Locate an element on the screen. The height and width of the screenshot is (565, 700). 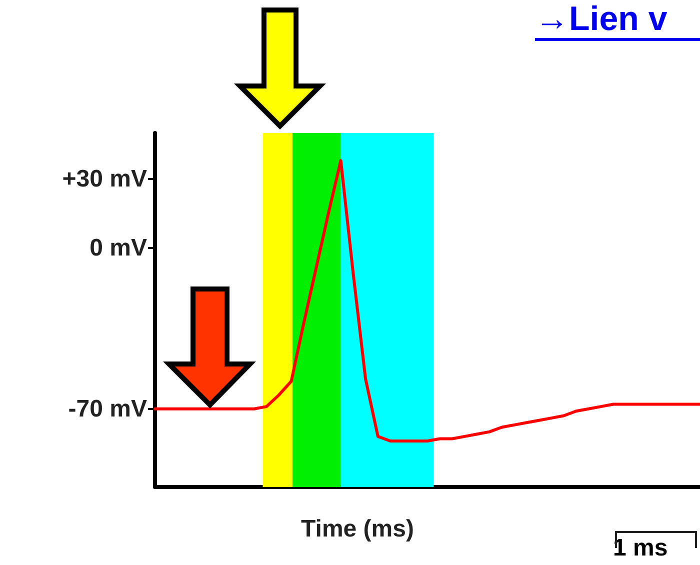
x-axis-title: Time (ms) is located at coordinates (357, 529).